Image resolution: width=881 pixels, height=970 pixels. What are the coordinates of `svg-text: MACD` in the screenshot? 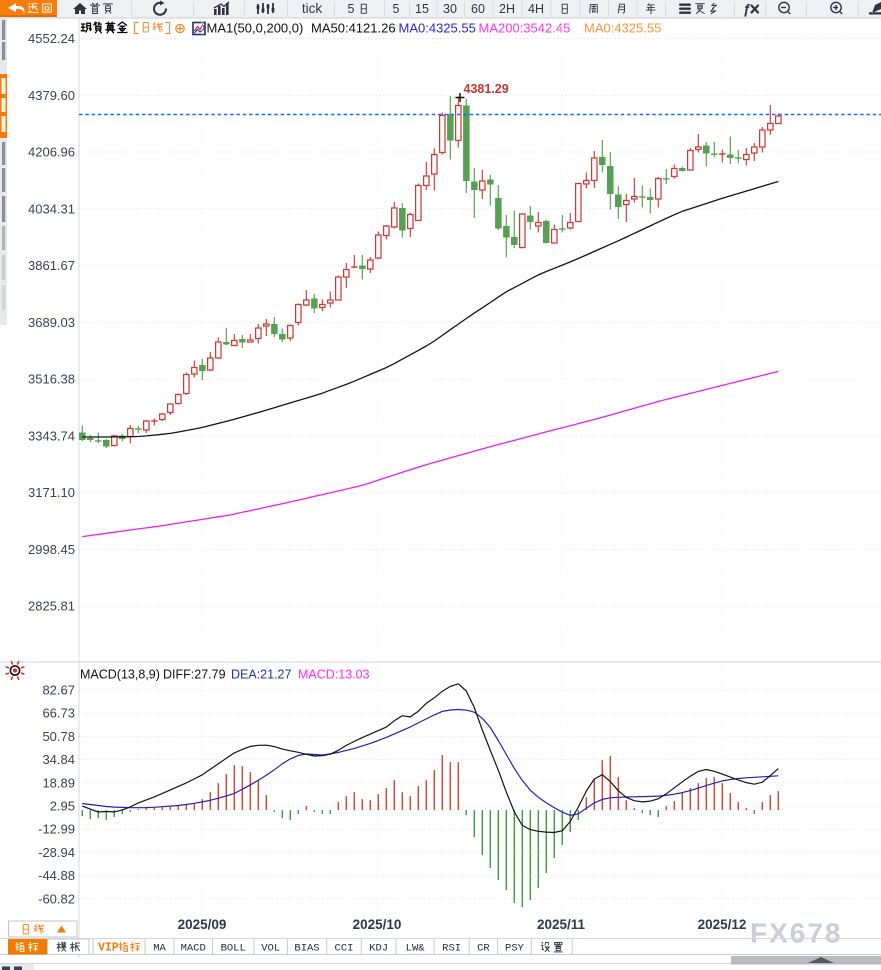 It's located at (193, 949).